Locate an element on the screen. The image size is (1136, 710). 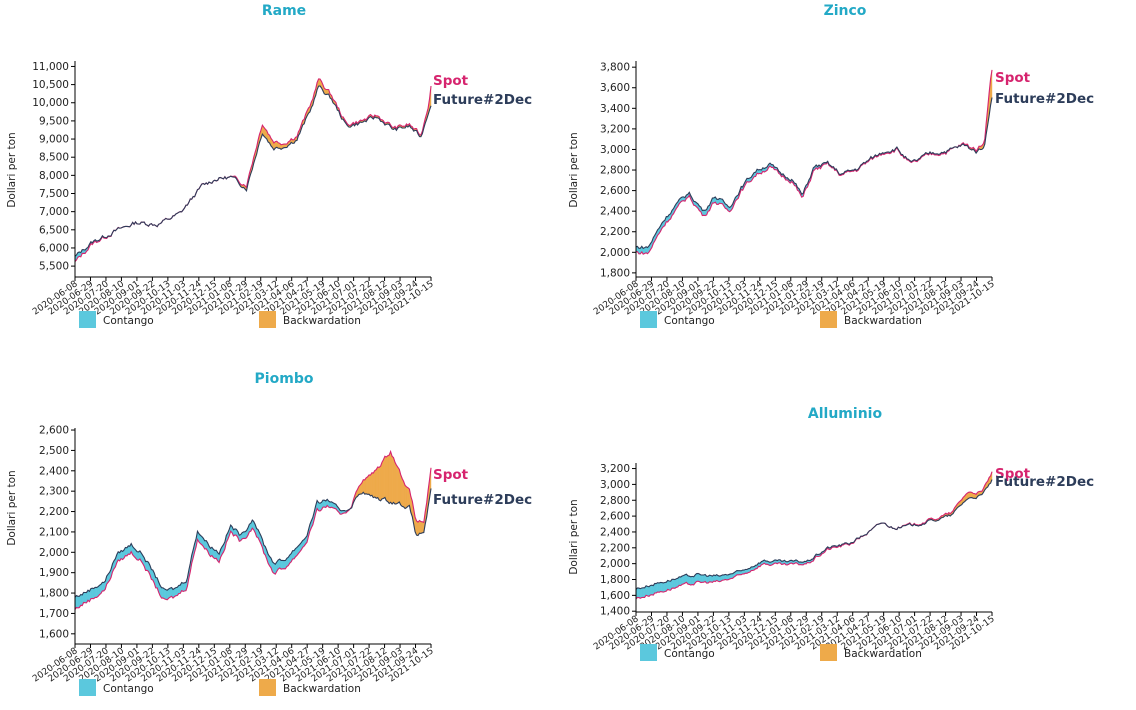
y-tick-label: 10,000 is located at coordinates (50, 103).